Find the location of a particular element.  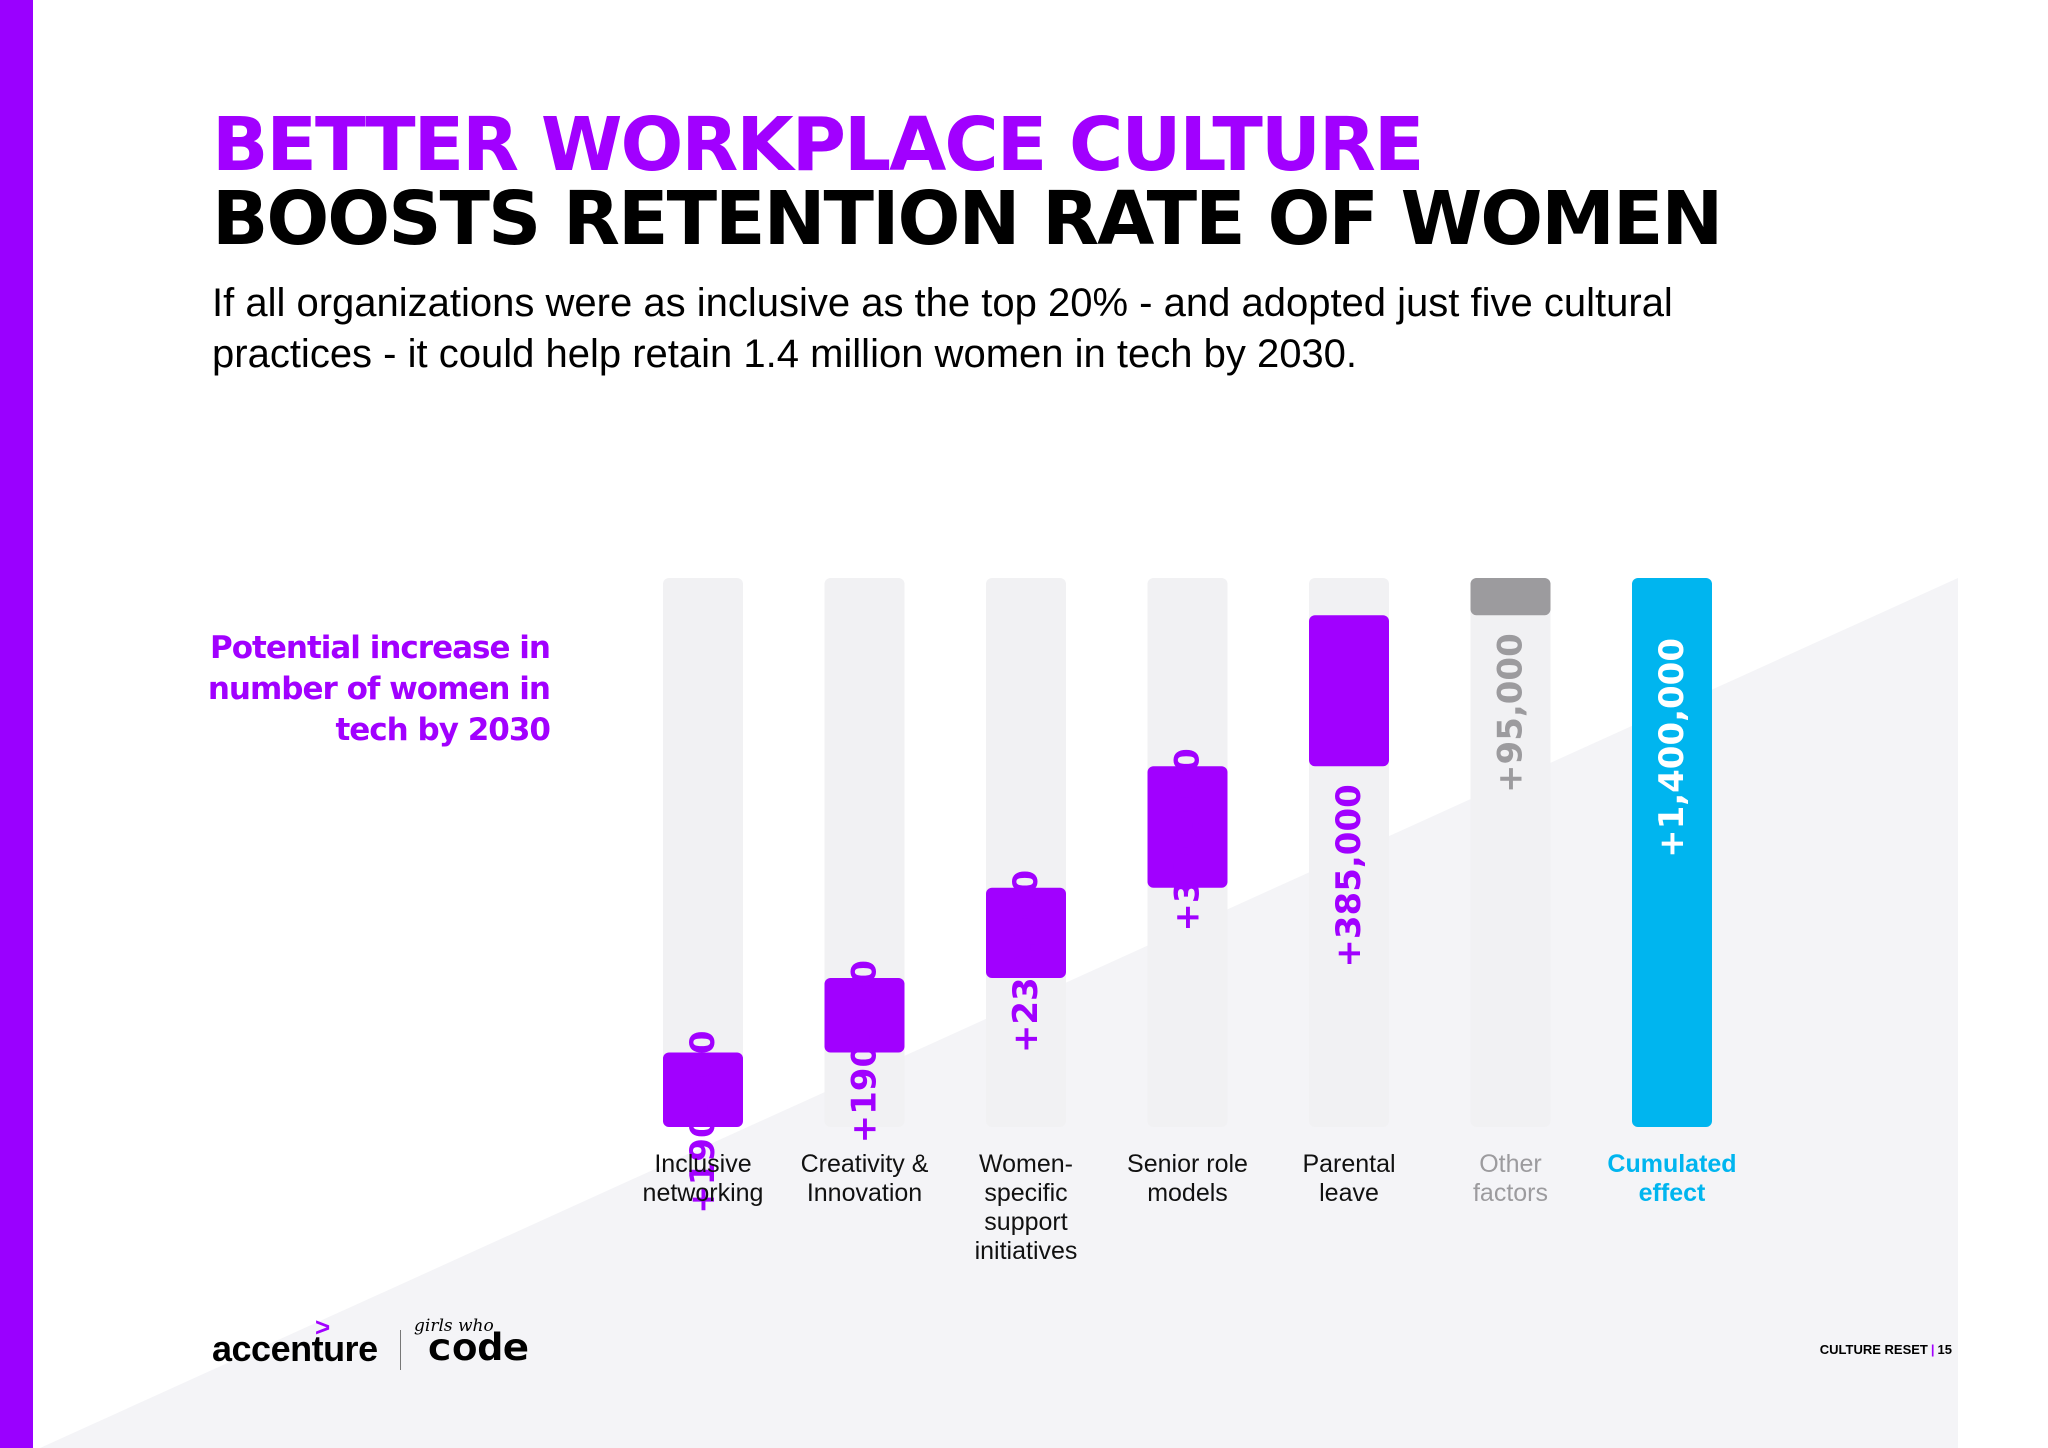

bar-inclusive-networking is located at coordinates (703, 1089).